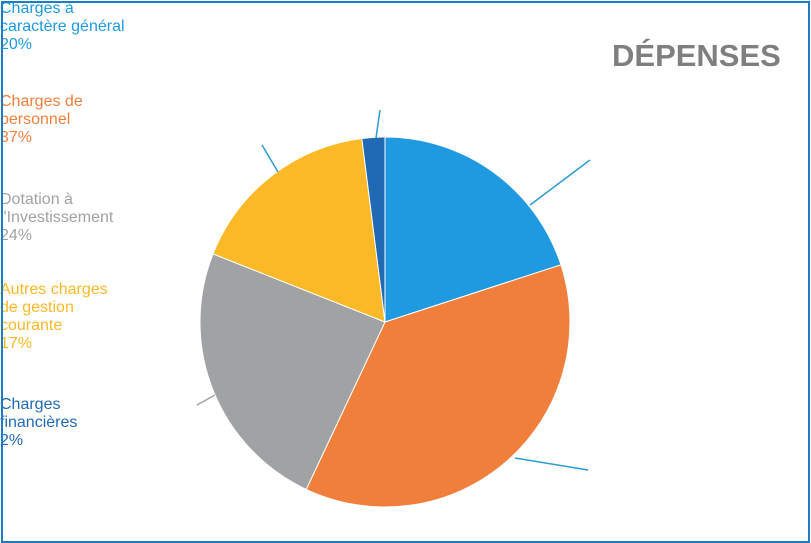  I want to click on value-label: 37%, so click(16, 137).